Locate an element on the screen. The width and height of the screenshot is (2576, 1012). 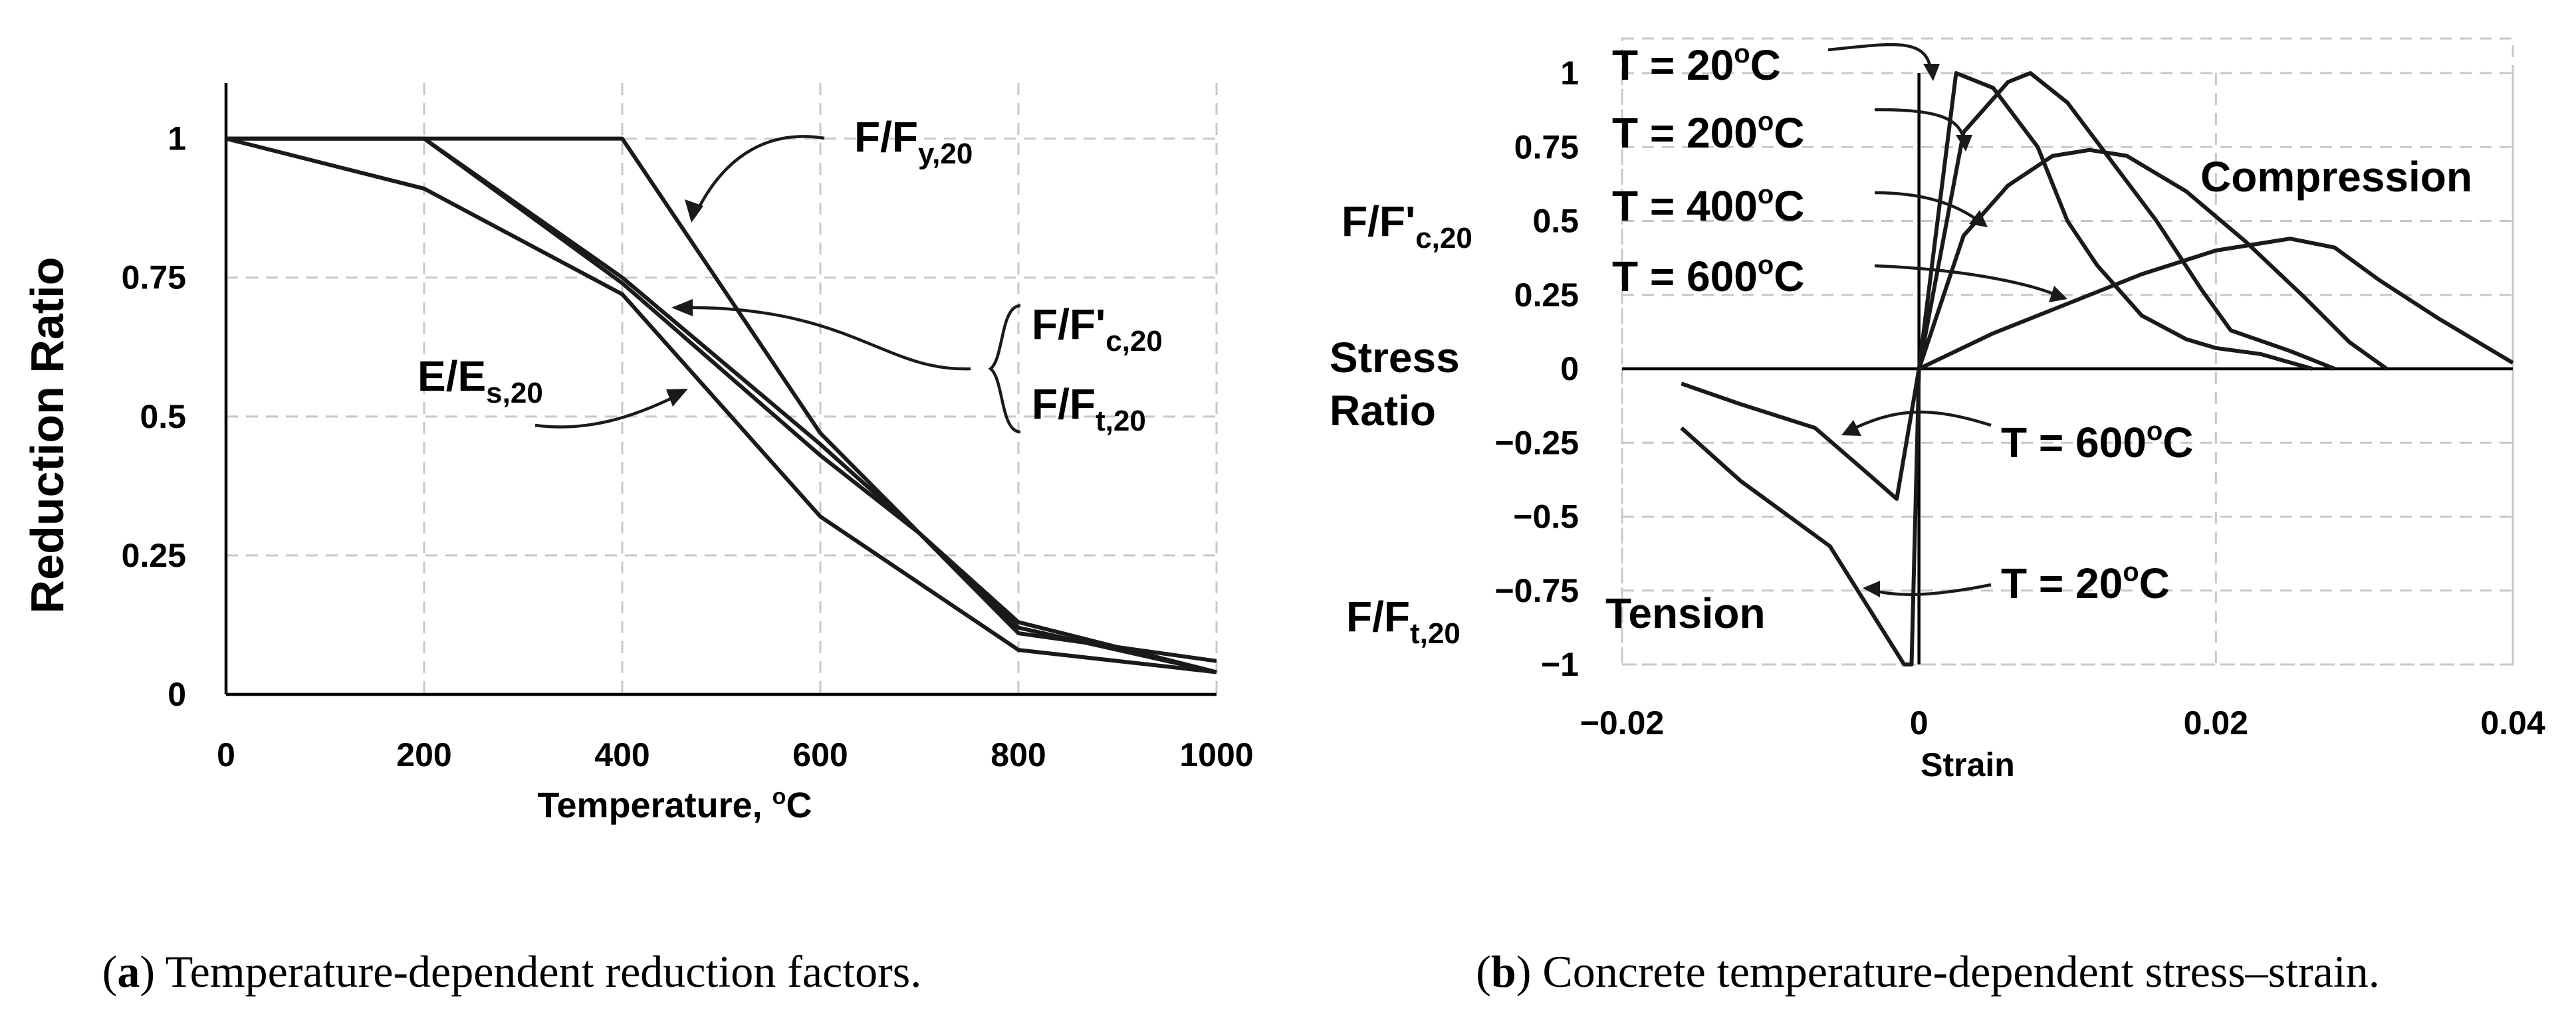
x-tick-label: 1000 is located at coordinates (1216, 754).